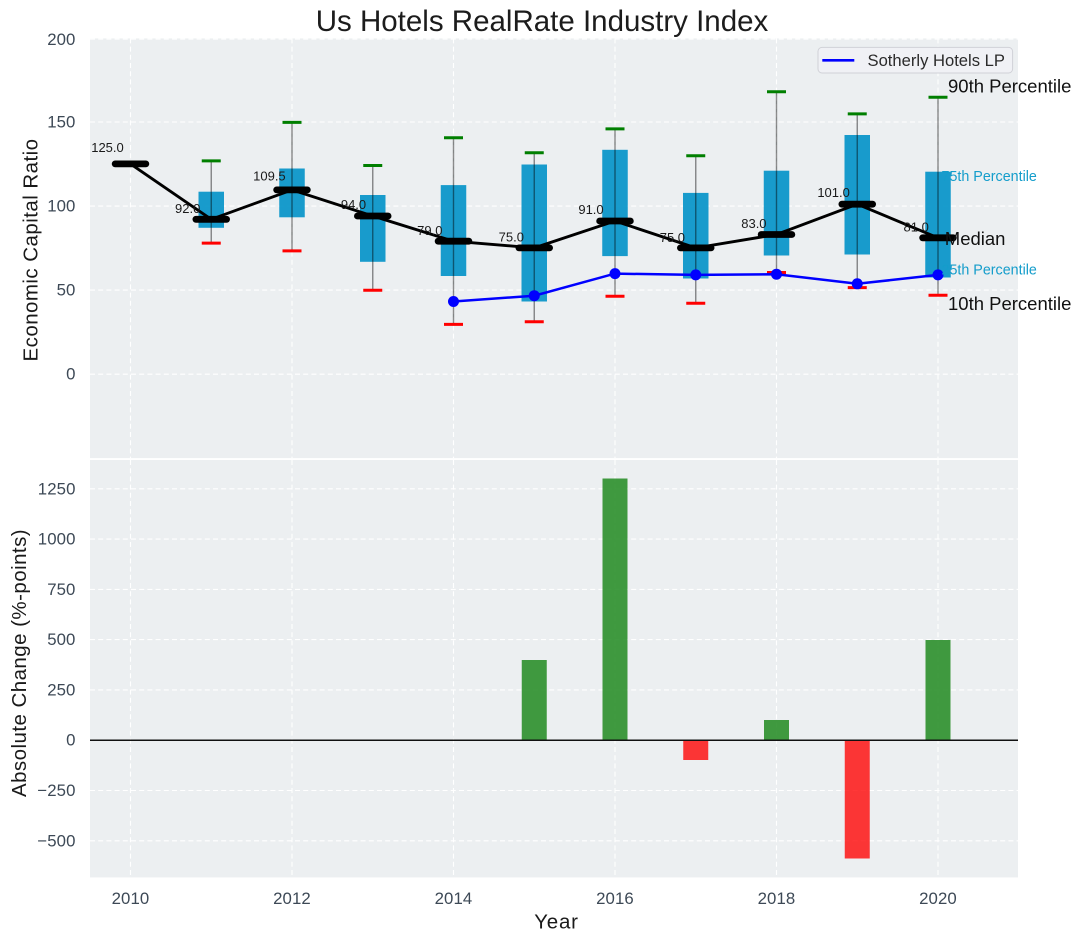 This screenshot has height=942, width=1082. What do you see at coordinates (269, 175) in the screenshot?
I see `svg-text: 109.5` at bounding box center [269, 175].